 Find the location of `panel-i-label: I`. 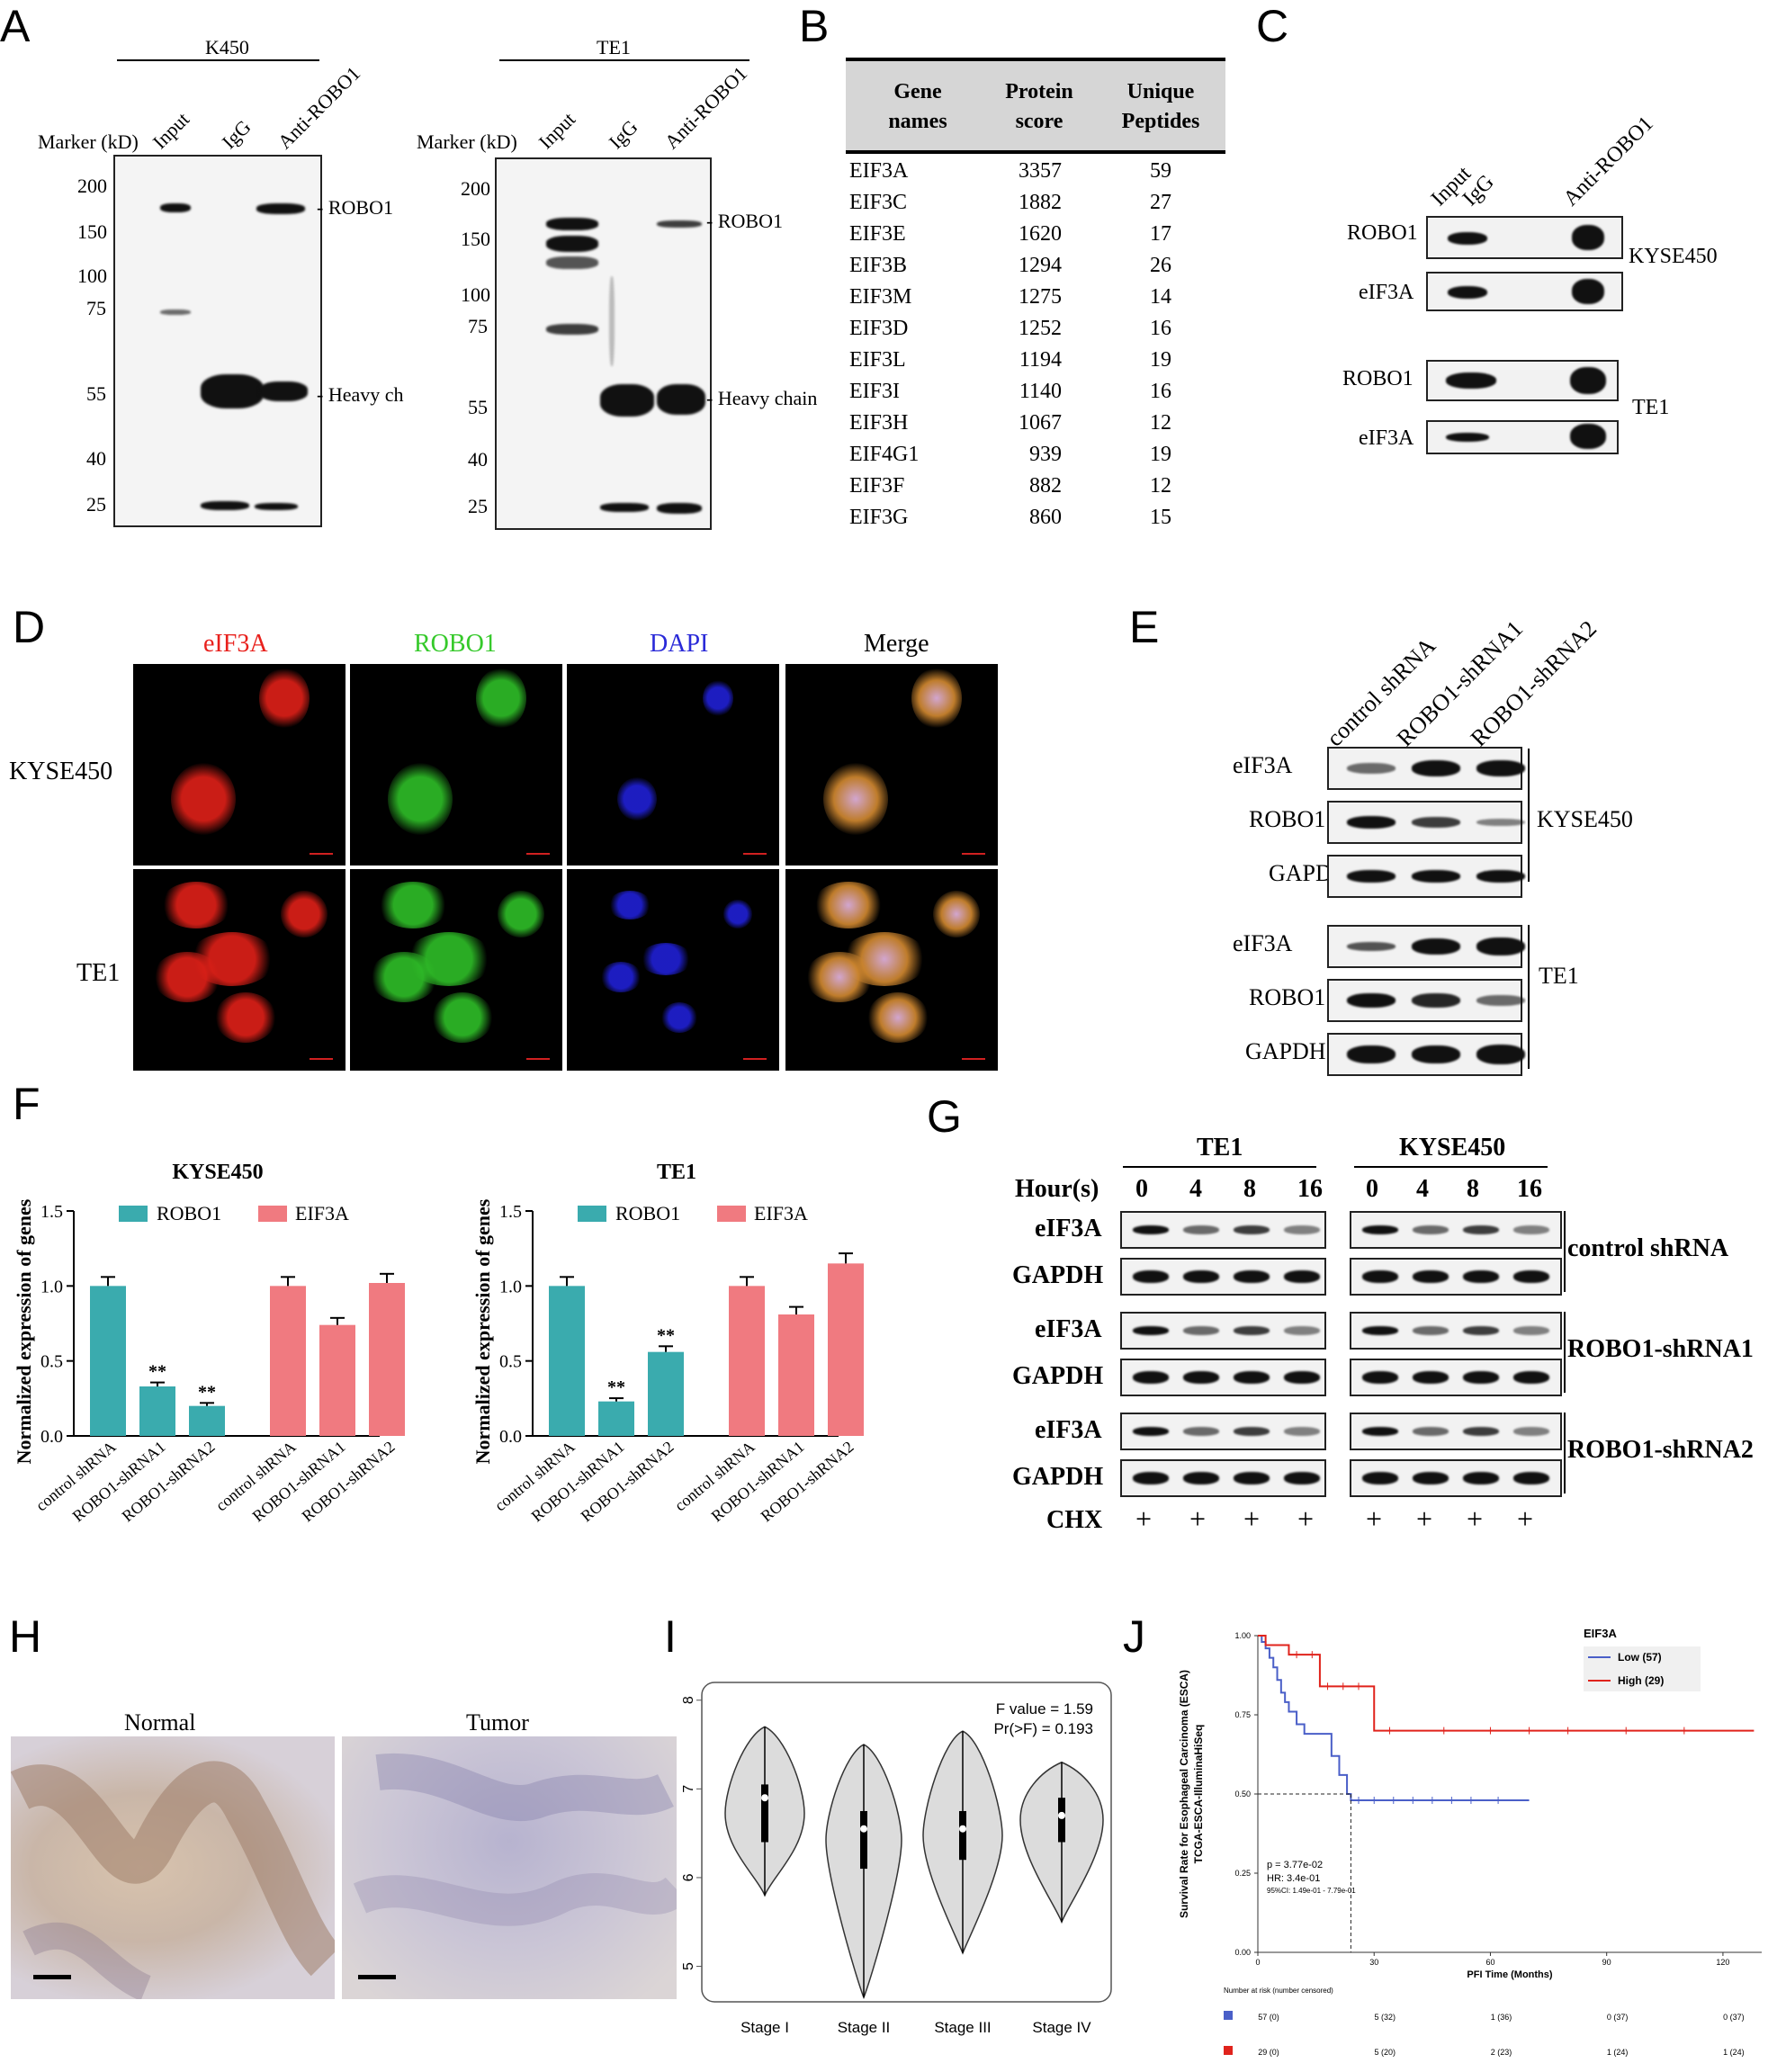

panel-i-label: I is located at coordinates (671, 1636).